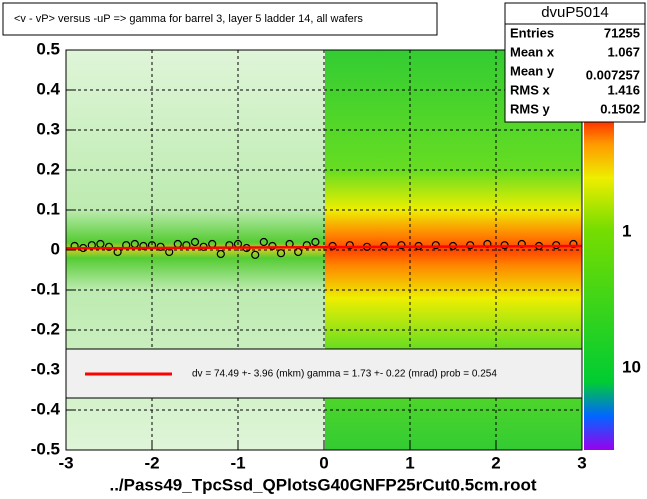 The width and height of the screenshot is (647, 499). Describe the element at coordinates (530, 108) in the screenshot. I see `stats-label: RMS y` at that location.